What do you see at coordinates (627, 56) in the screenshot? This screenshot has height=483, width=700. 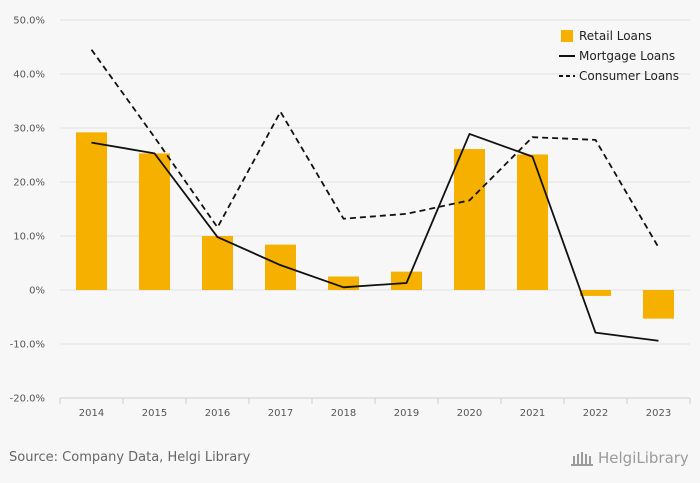 I see `mortgage-loans-legend-label: Mortgage Loans` at bounding box center [627, 56].